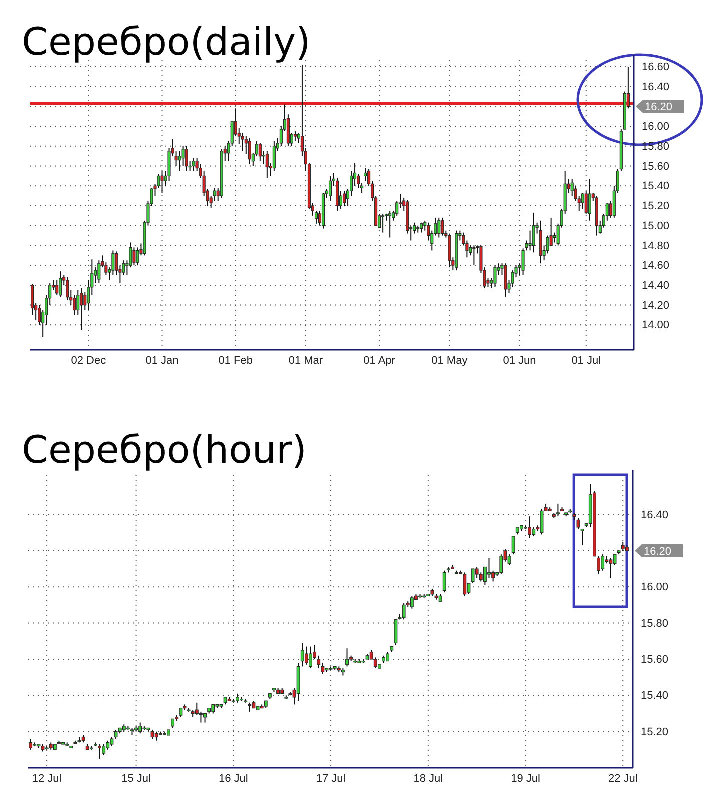  Describe the element at coordinates (331, 778) in the screenshot. I see `x-tick-label: 17 Jul` at that location.